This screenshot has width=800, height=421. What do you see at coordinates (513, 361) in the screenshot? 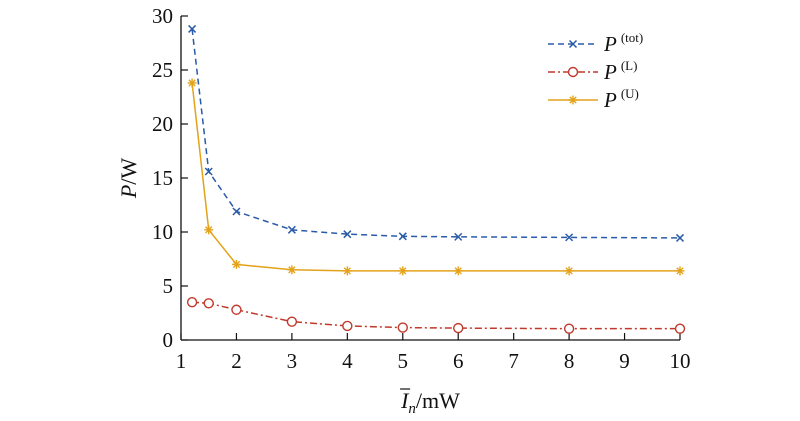
I see `x-tick-label: 7` at bounding box center [513, 361].